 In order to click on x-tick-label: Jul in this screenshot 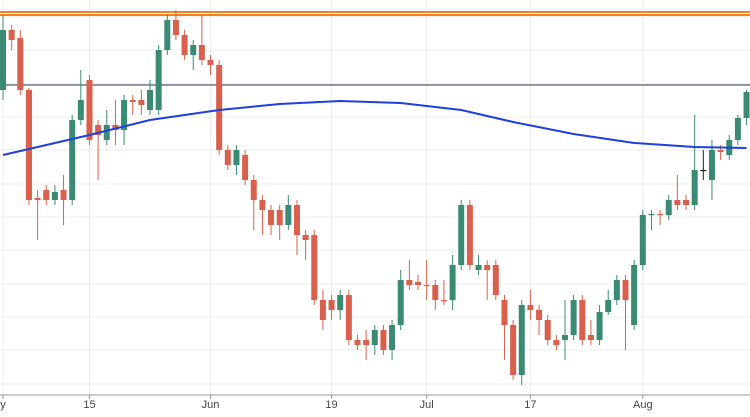, I will do `click(427, 405)`.